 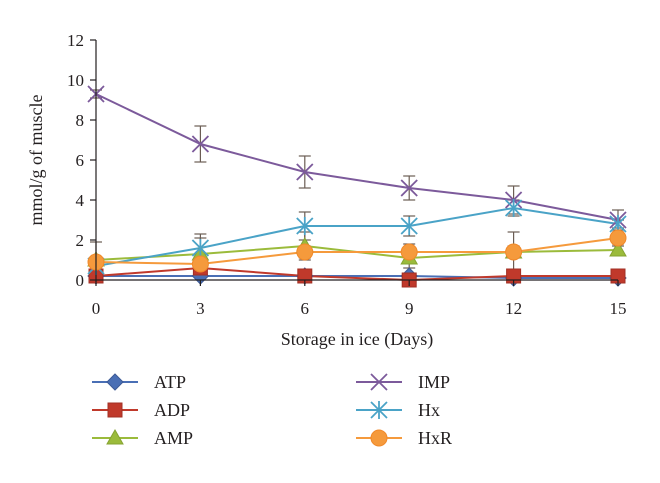 I want to click on x-tick-label: 6, so click(x=305, y=308).